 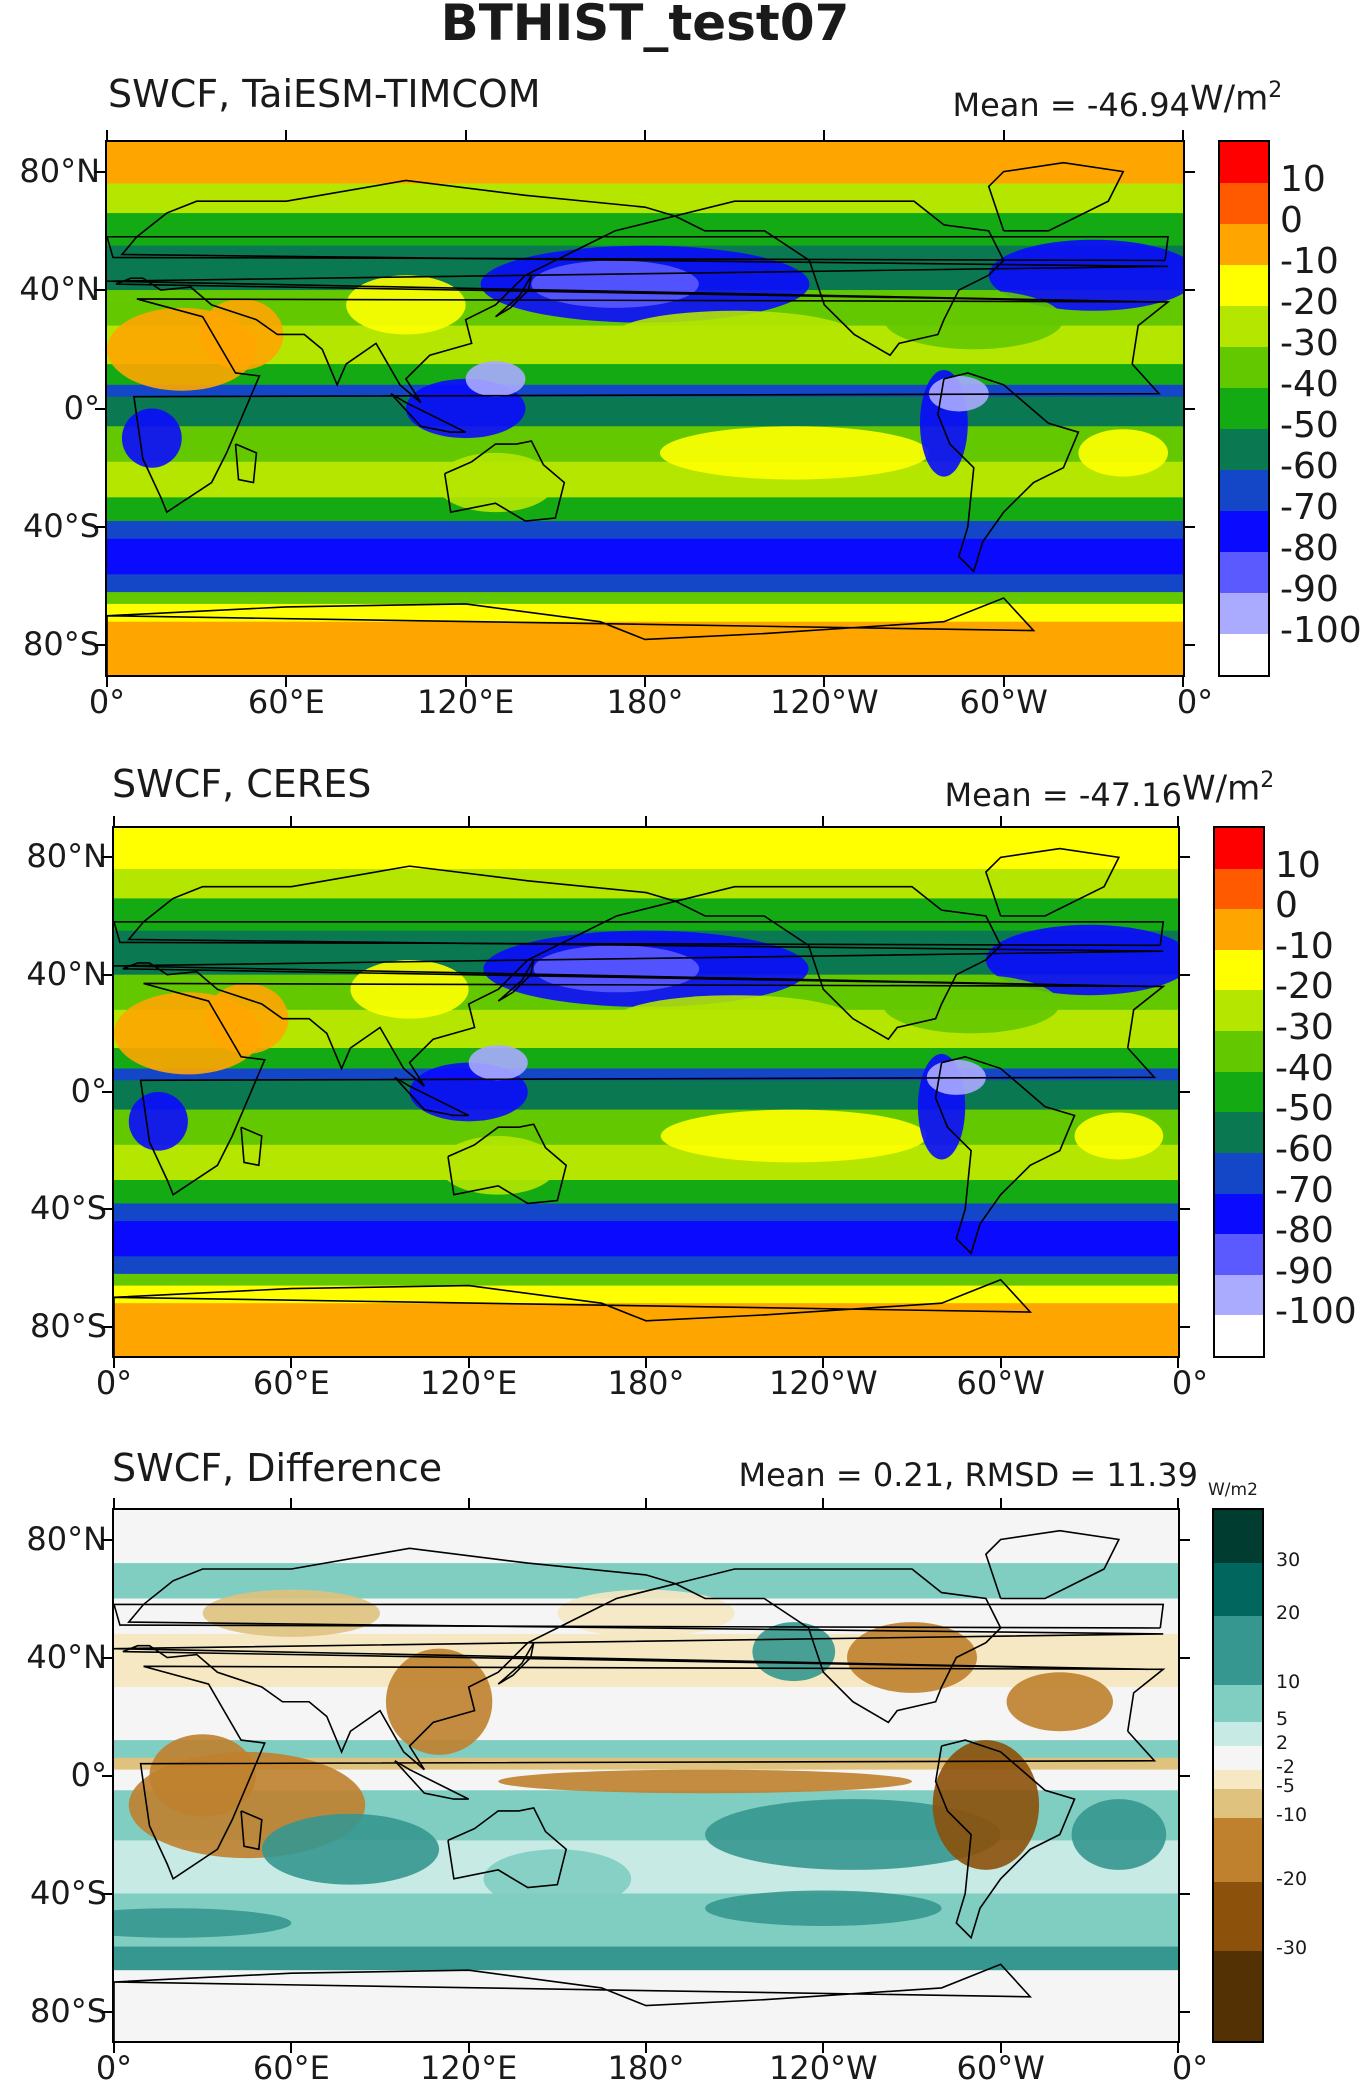 What do you see at coordinates (1267, 780) in the screenshot?
I see `panel-2-units-sup: 2` at bounding box center [1267, 780].